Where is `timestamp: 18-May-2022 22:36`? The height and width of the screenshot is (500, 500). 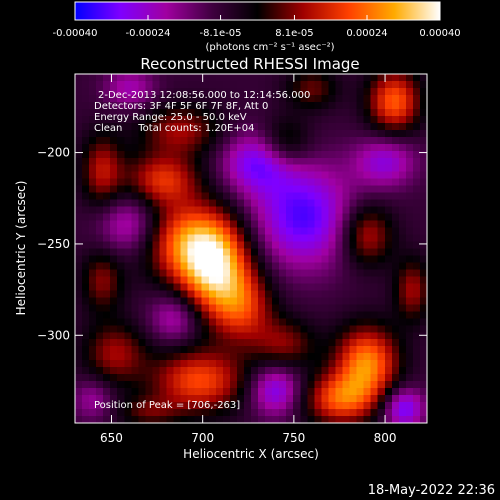
timestamp: 18-May-2022 22:36 is located at coordinates (431, 490).